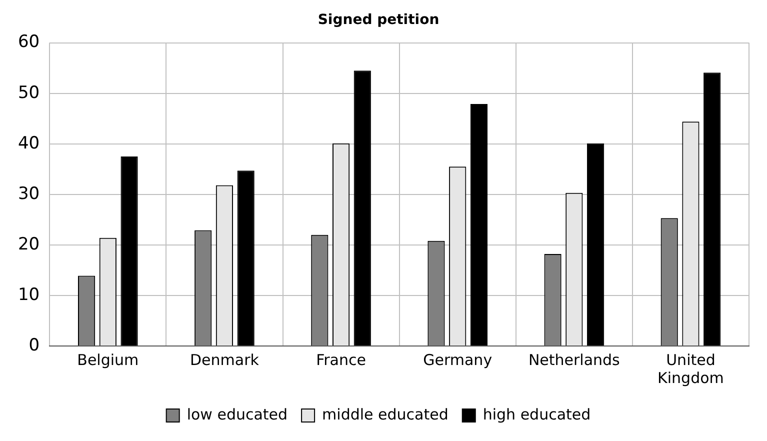  What do you see at coordinates (574, 359) in the screenshot?
I see `x-tick-label: Netherlands` at bounding box center [574, 359].